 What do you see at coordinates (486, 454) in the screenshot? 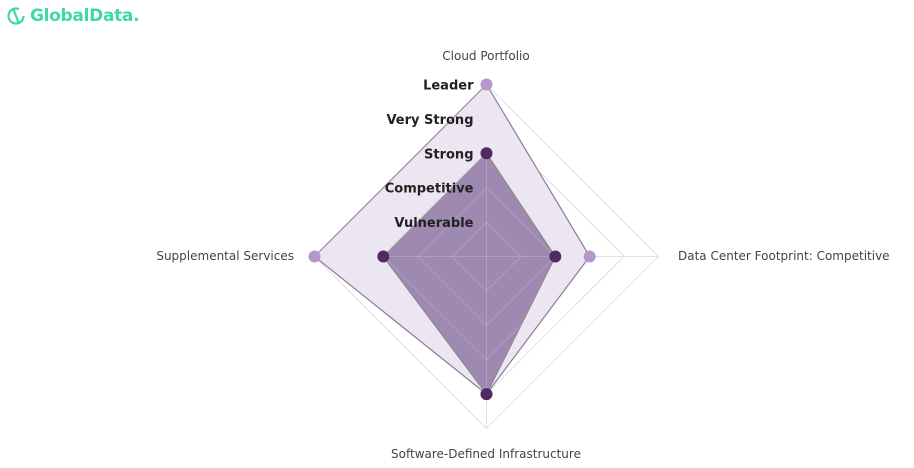
I see `axis-label: Software-Defined Infrastructure` at bounding box center [486, 454].